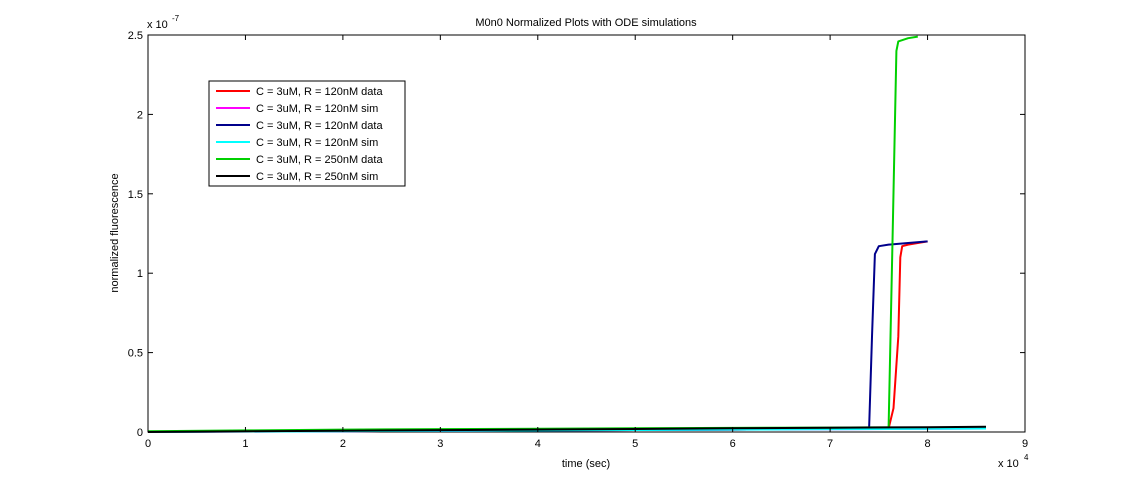  Describe the element at coordinates (317, 177) in the screenshot. I see `legend-label: C = 3uM, R = 250nM sim` at that location.